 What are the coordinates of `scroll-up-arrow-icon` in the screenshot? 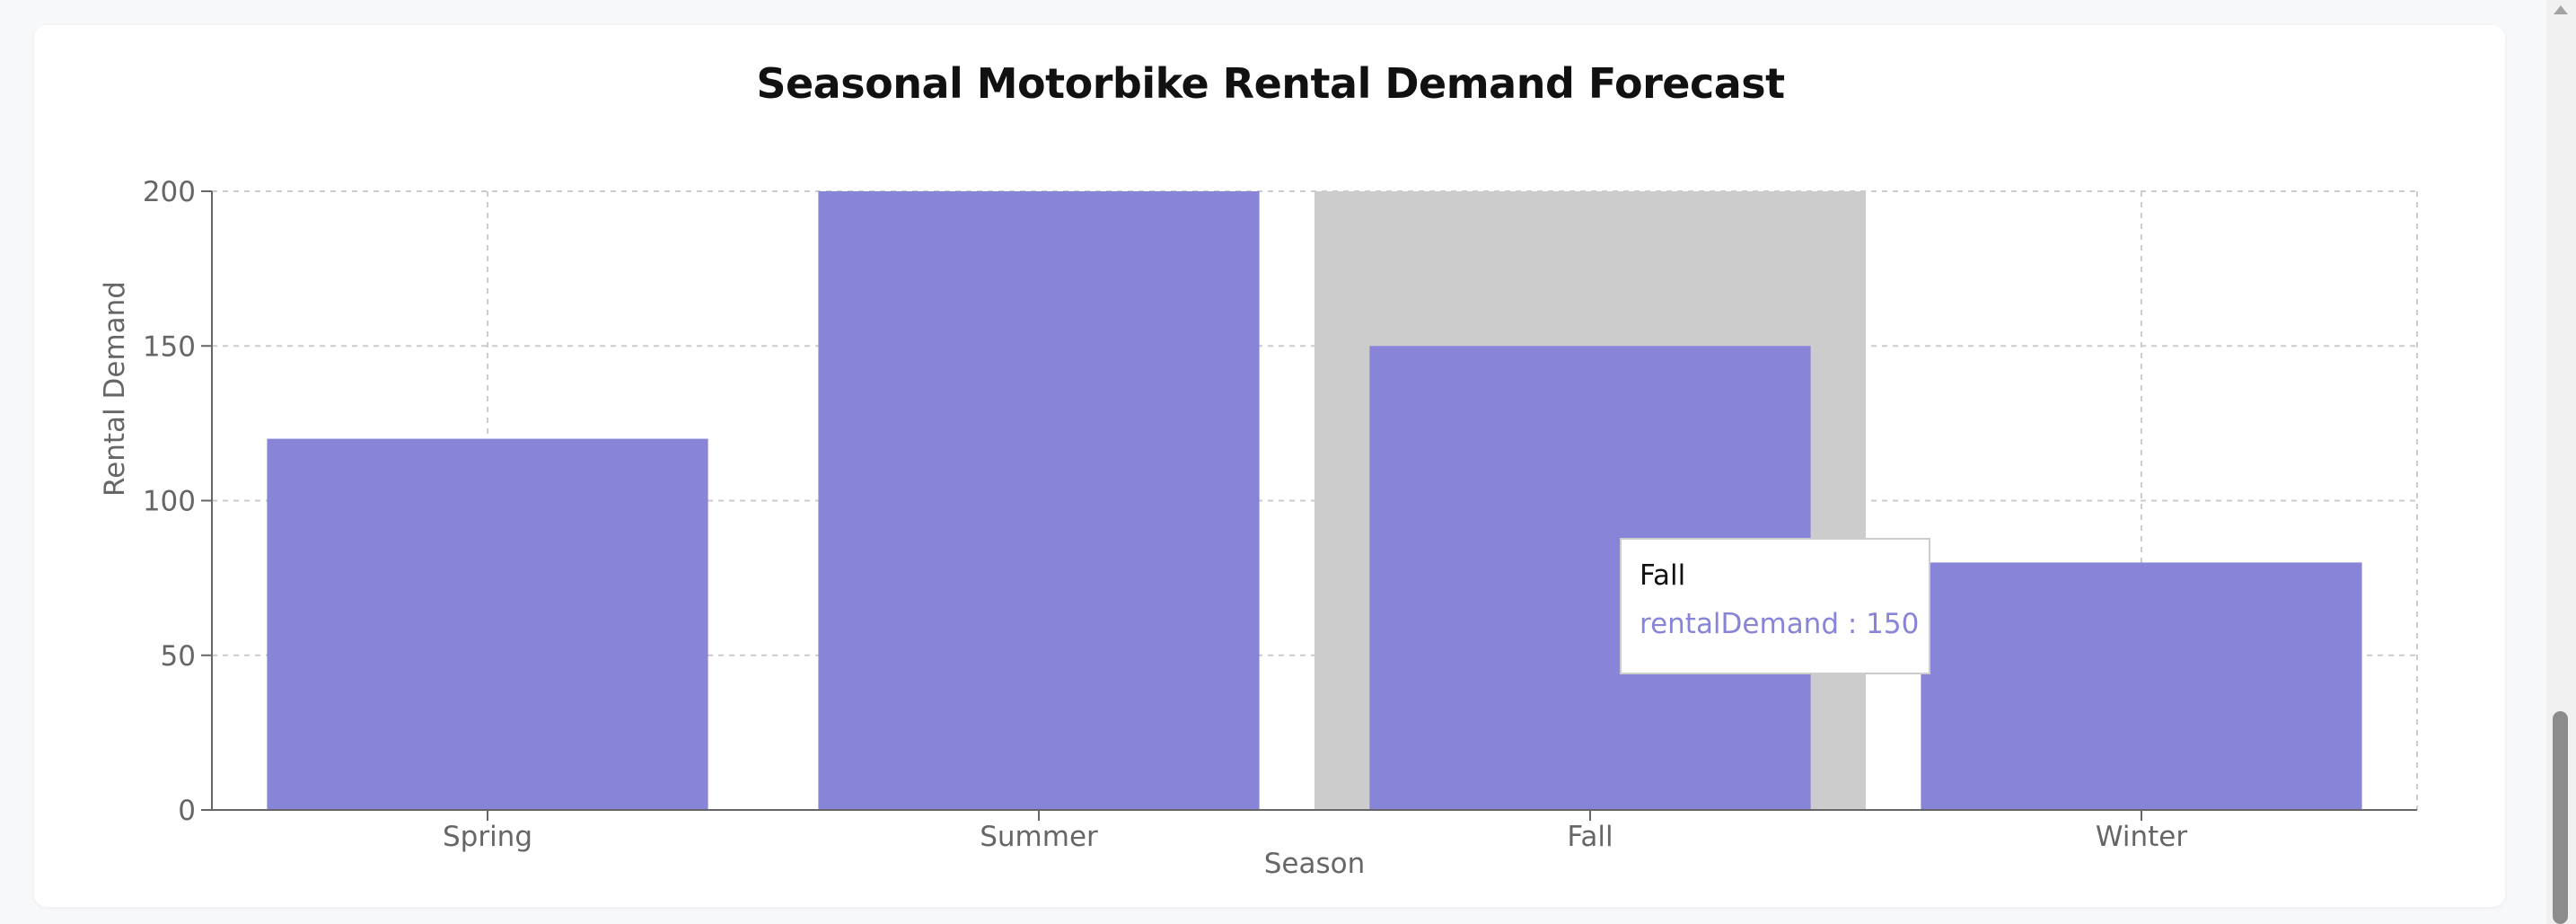 It's located at (2561, 9).